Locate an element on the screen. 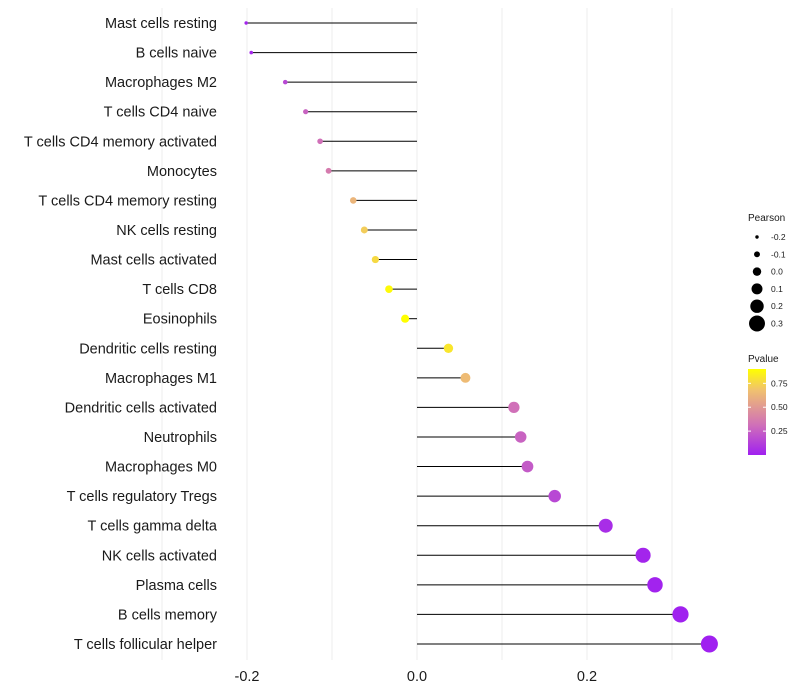 This screenshot has width=800, height=700. x-tick-label: 0.2 is located at coordinates (587, 677).